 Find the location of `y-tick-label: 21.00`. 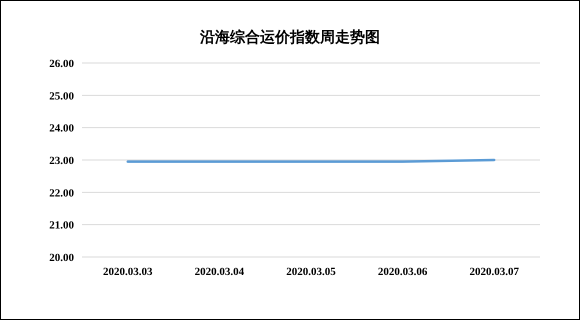

y-tick-label: 21.00 is located at coordinates (61, 226).